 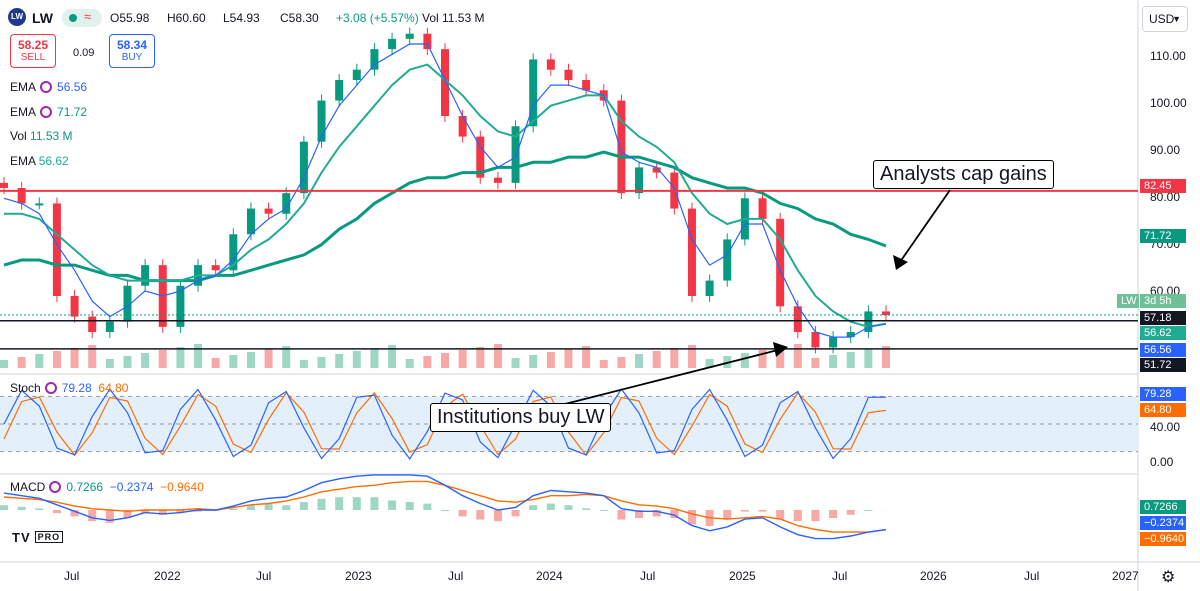 I want to click on time-tick: 2024, so click(x=549, y=576).